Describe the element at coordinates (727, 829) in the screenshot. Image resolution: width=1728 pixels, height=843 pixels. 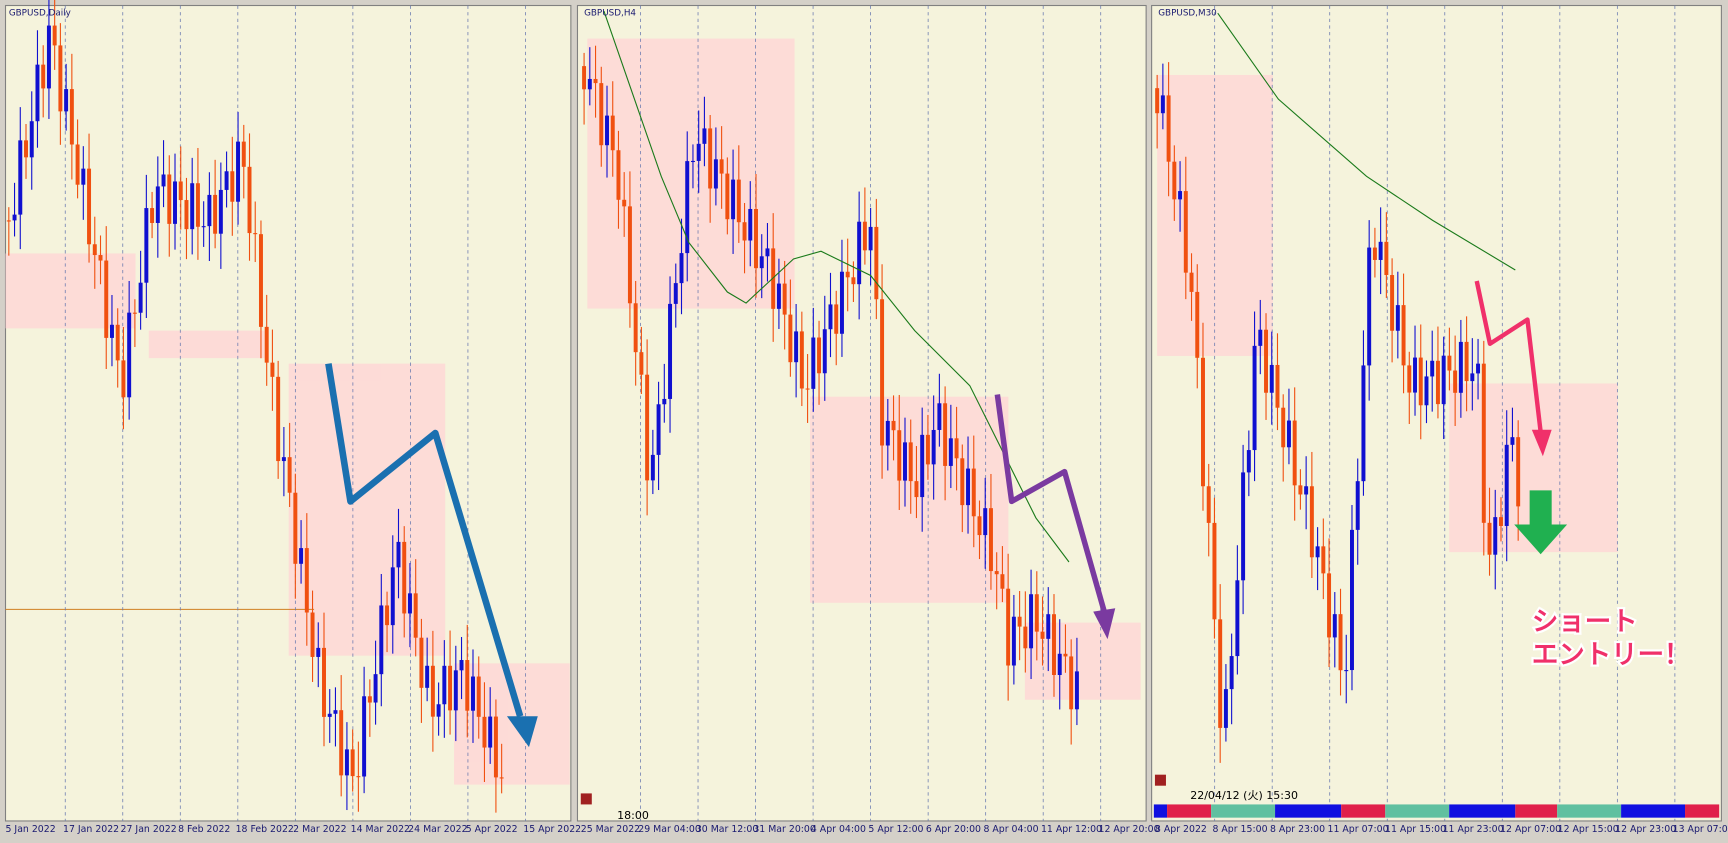
I see `x-axis-label: 30 Mar 12:00` at that location.